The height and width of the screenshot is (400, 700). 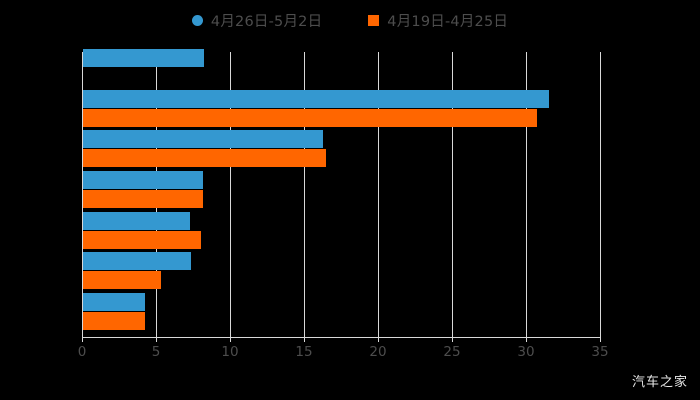 I want to click on legend-item-series-2: 4月19日-4月25日, so click(x=438, y=20).